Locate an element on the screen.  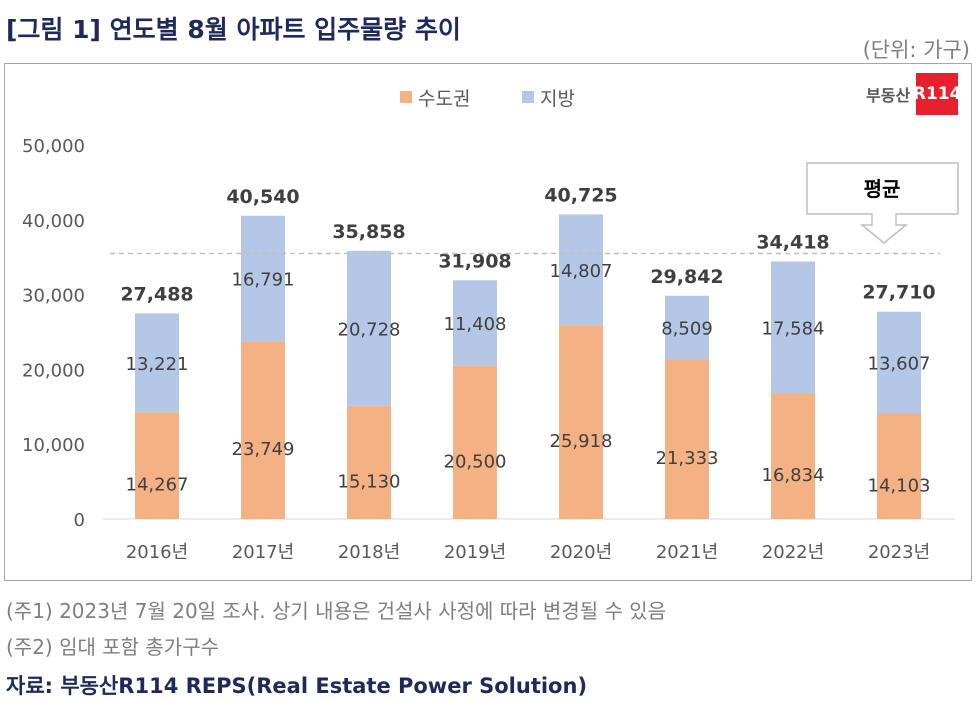
x-tick-label: 2019년 is located at coordinates (475, 552).